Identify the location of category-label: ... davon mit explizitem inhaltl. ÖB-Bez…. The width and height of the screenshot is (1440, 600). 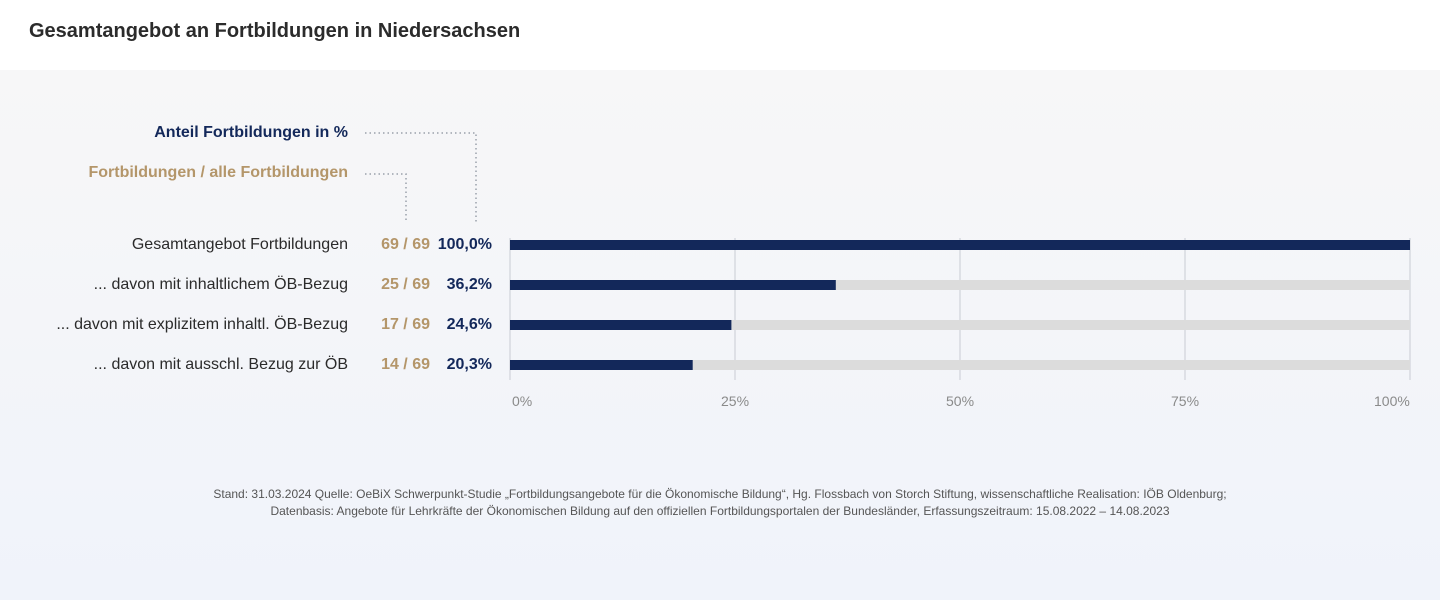
(202, 324).